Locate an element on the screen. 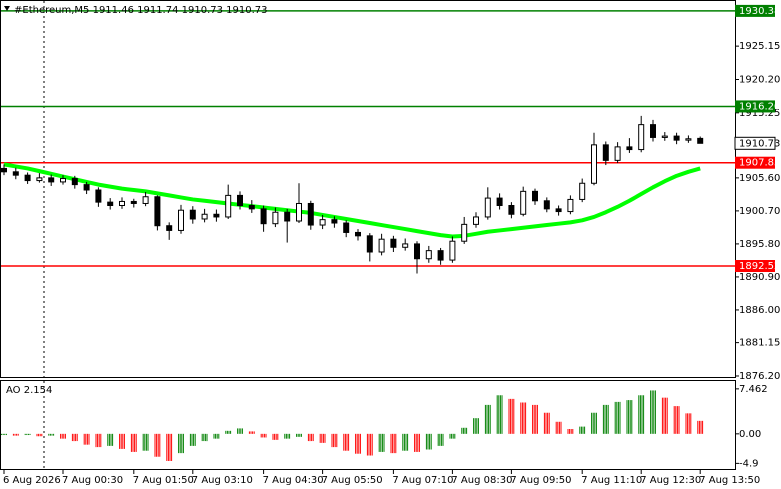  x-tick-label: 7 Aug 12:30 is located at coordinates (670, 480).